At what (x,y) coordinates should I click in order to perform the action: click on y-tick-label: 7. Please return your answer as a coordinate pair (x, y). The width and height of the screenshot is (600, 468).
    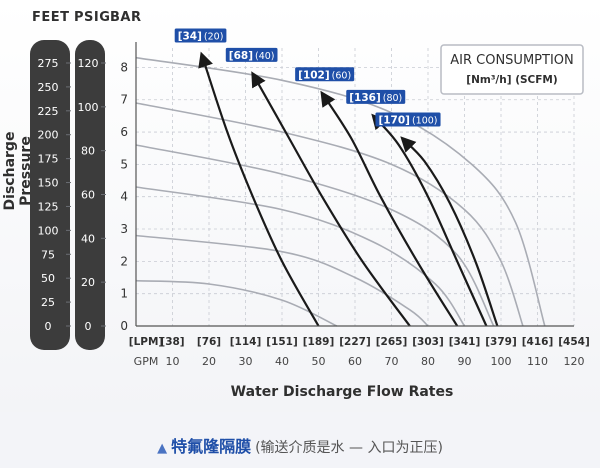
    Looking at the image, I should click on (124, 100).